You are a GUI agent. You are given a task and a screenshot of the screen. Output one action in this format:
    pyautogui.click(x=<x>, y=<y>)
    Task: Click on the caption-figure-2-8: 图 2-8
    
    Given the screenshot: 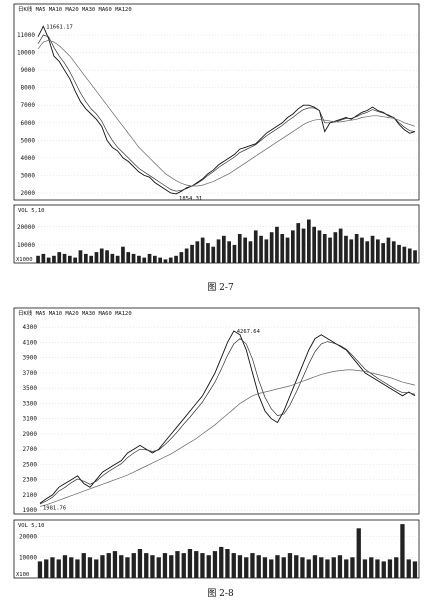 What is the action you would take?
    pyautogui.click(x=220, y=594)
    